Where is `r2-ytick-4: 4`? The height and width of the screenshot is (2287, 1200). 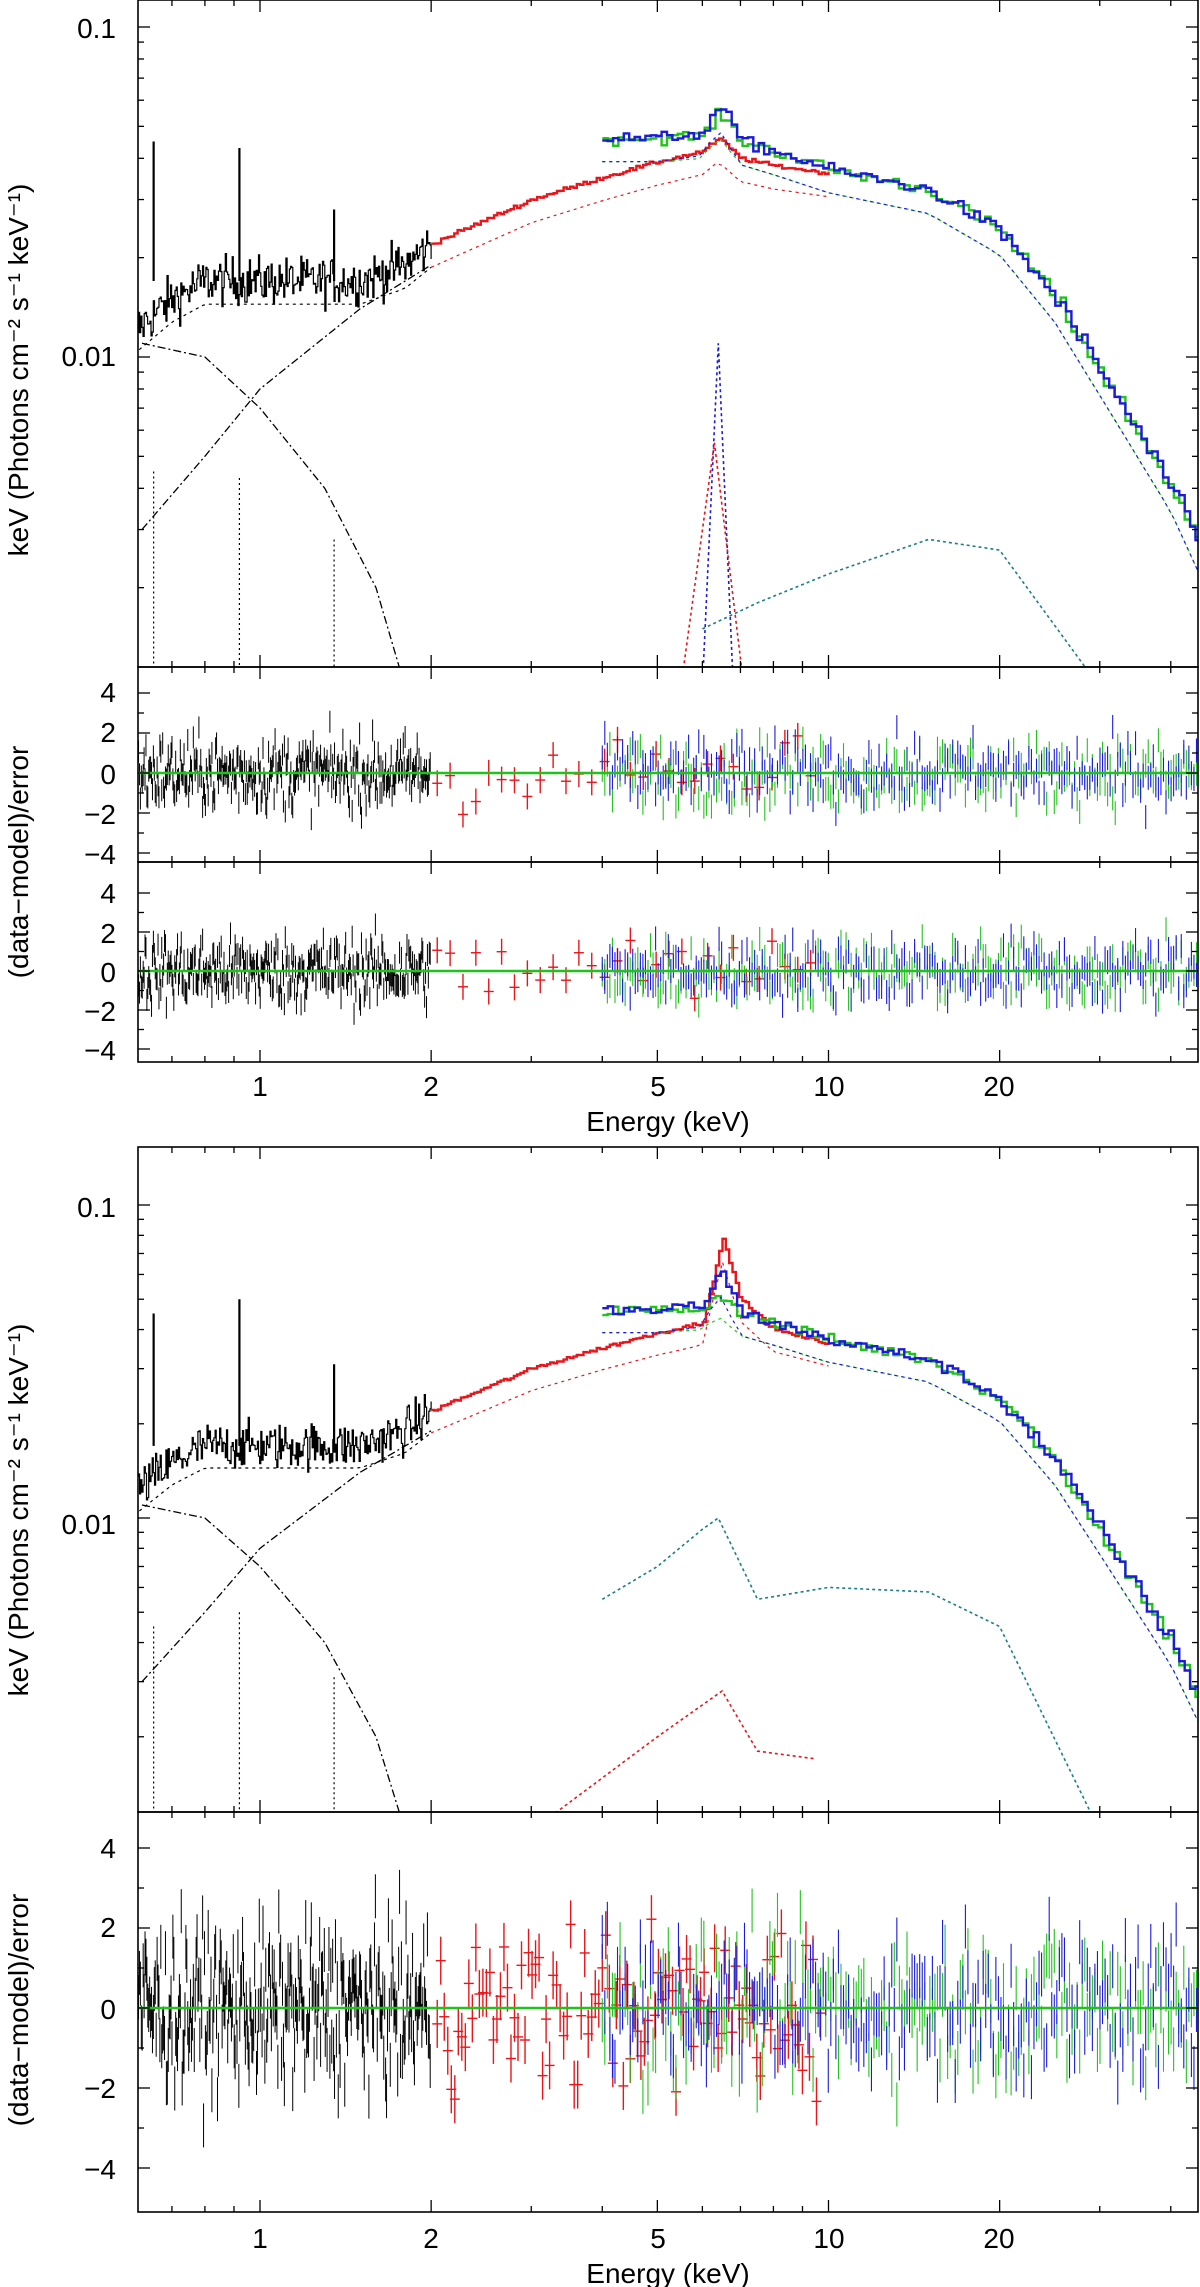
r2-ytick-4: 4 is located at coordinates (108, 893).